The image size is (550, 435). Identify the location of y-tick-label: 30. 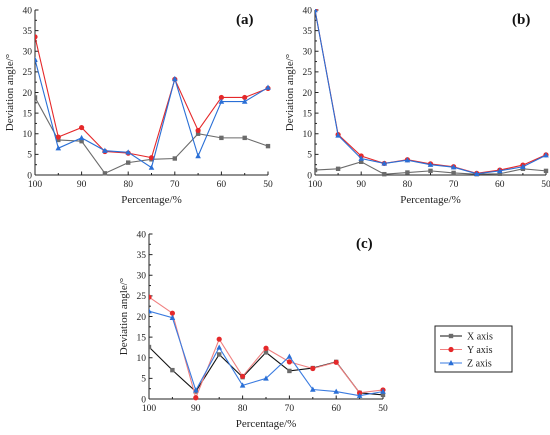
(142, 277).